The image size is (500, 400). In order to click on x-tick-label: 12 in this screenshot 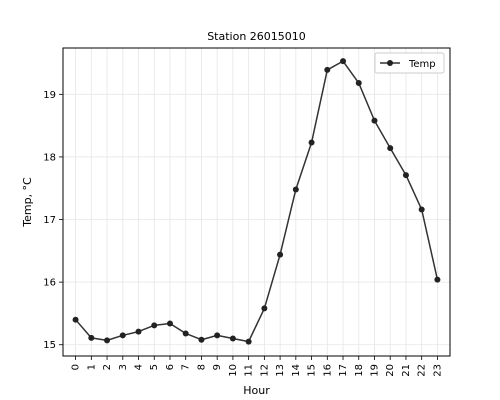, I will do `click(264, 370)`.